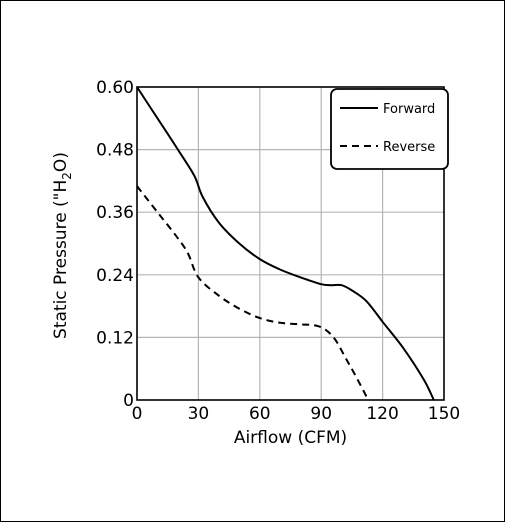  Describe the element at coordinates (128, 401) in the screenshot. I see `y-tick-label: 0` at that location.